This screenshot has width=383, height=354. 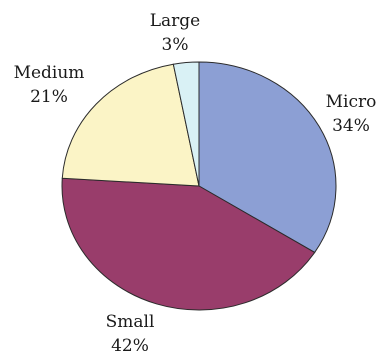 What do you see at coordinates (351, 126) in the screenshot?
I see `slice-percent-micro: 34%` at bounding box center [351, 126].